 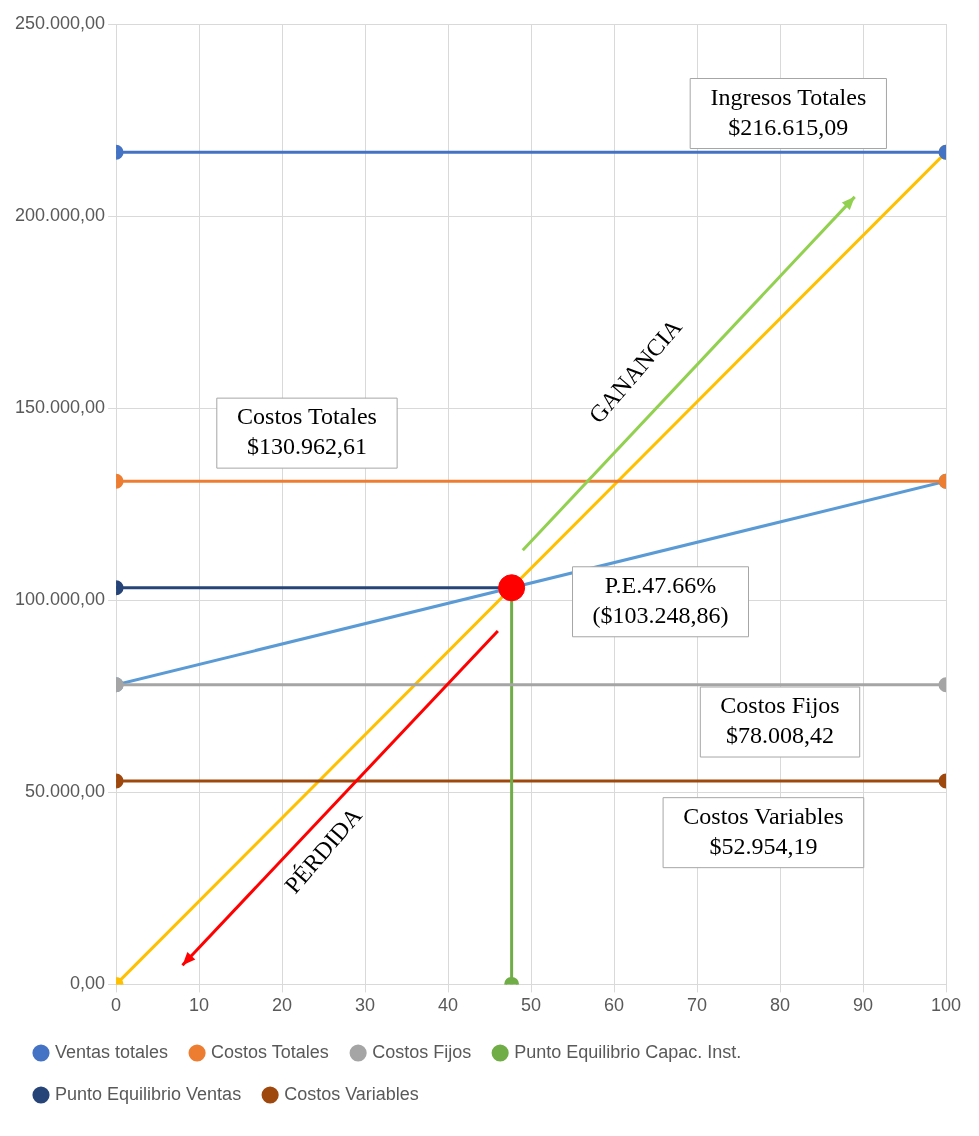 What do you see at coordinates (365, 1005) in the screenshot?
I see `x-tick-label: 30` at bounding box center [365, 1005].